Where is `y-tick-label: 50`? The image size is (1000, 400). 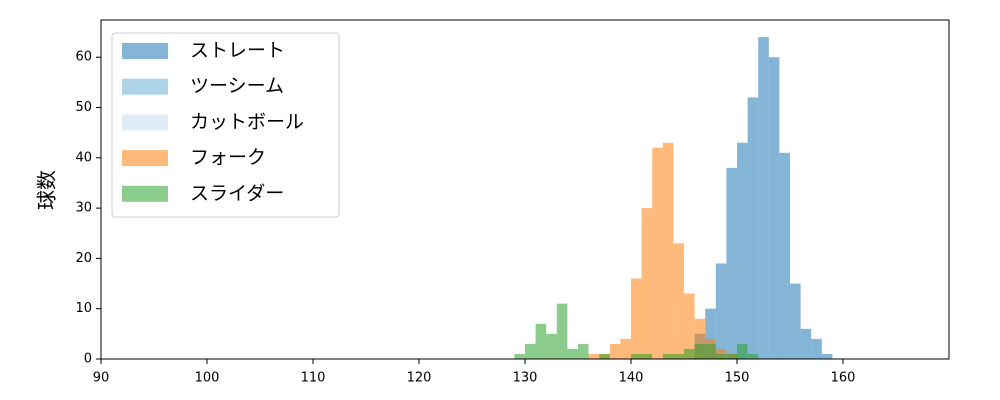 y-tick-label: 50 is located at coordinates (83, 107).